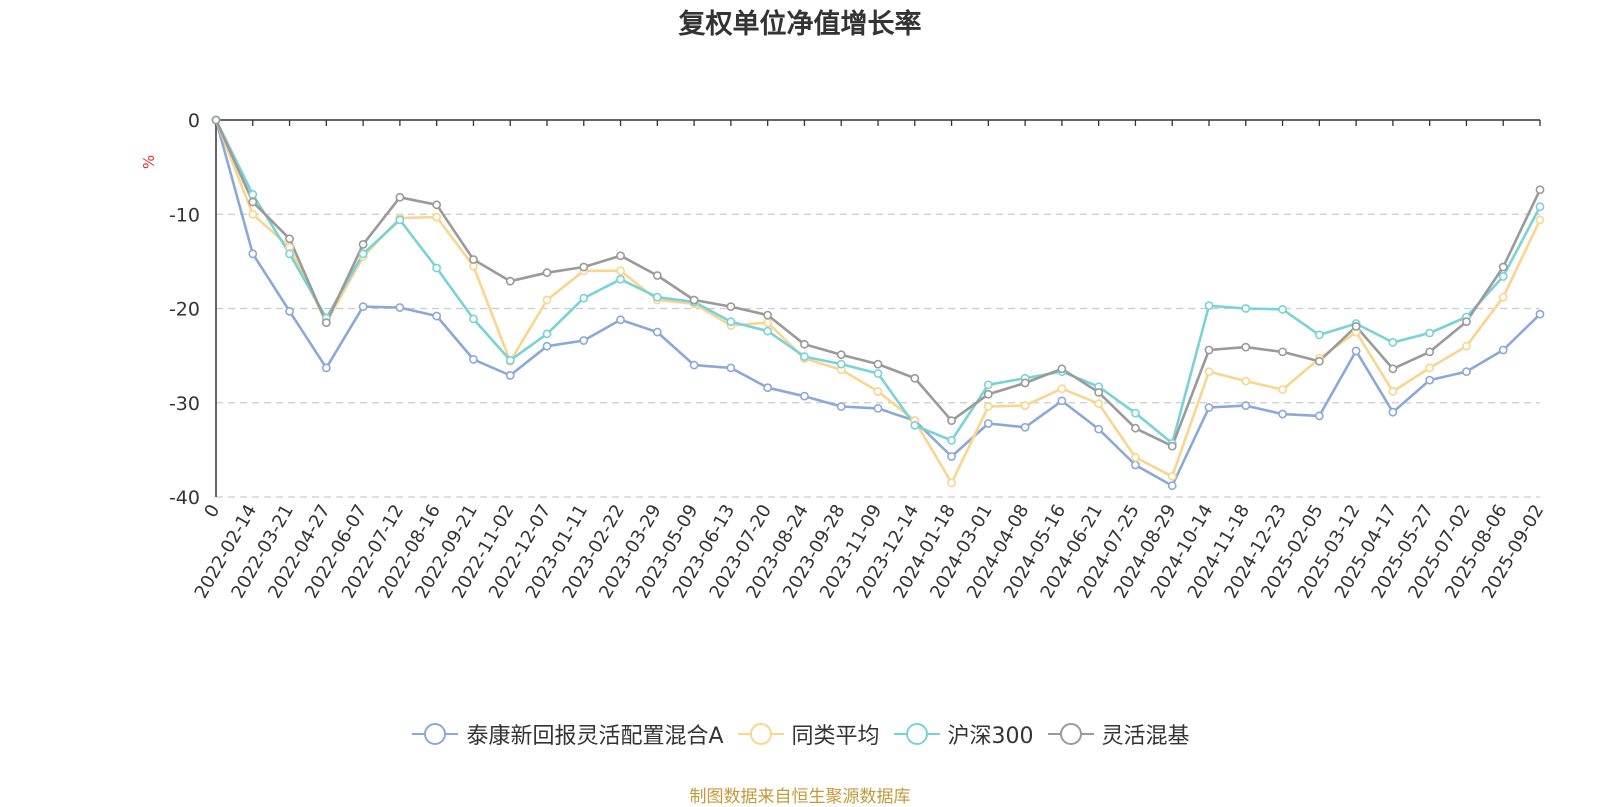  I want to click on x-tick-label: 0, so click(212, 511).